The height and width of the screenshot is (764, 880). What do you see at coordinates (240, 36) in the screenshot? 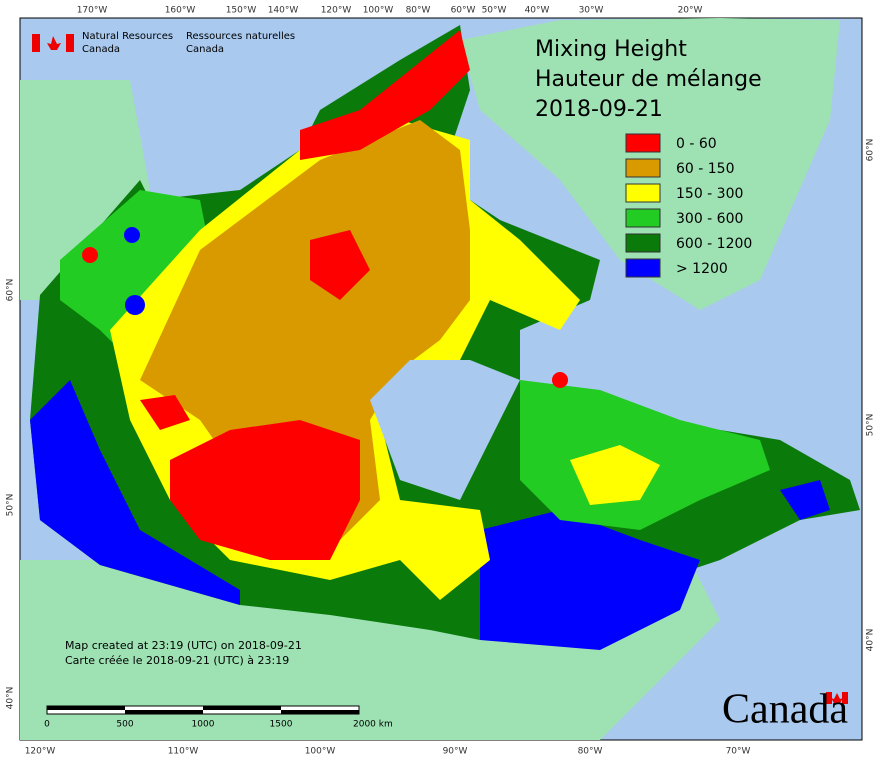
I see `agency-fr: Ressources naturelles` at bounding box center [240, 36].